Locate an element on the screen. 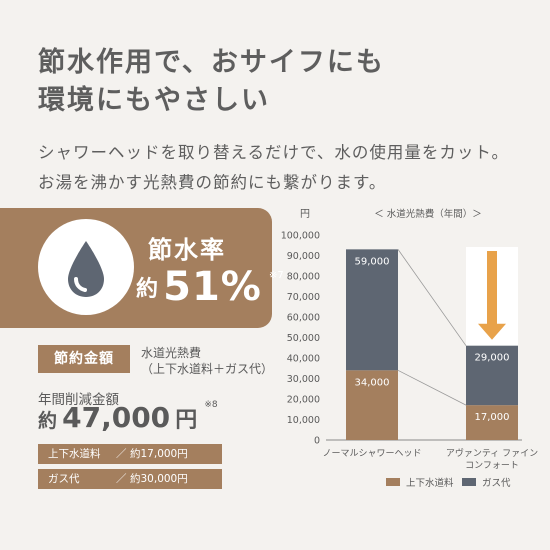 The image size is (550, 550). legend-label: ガス代 is located at coordinates (496, 483).